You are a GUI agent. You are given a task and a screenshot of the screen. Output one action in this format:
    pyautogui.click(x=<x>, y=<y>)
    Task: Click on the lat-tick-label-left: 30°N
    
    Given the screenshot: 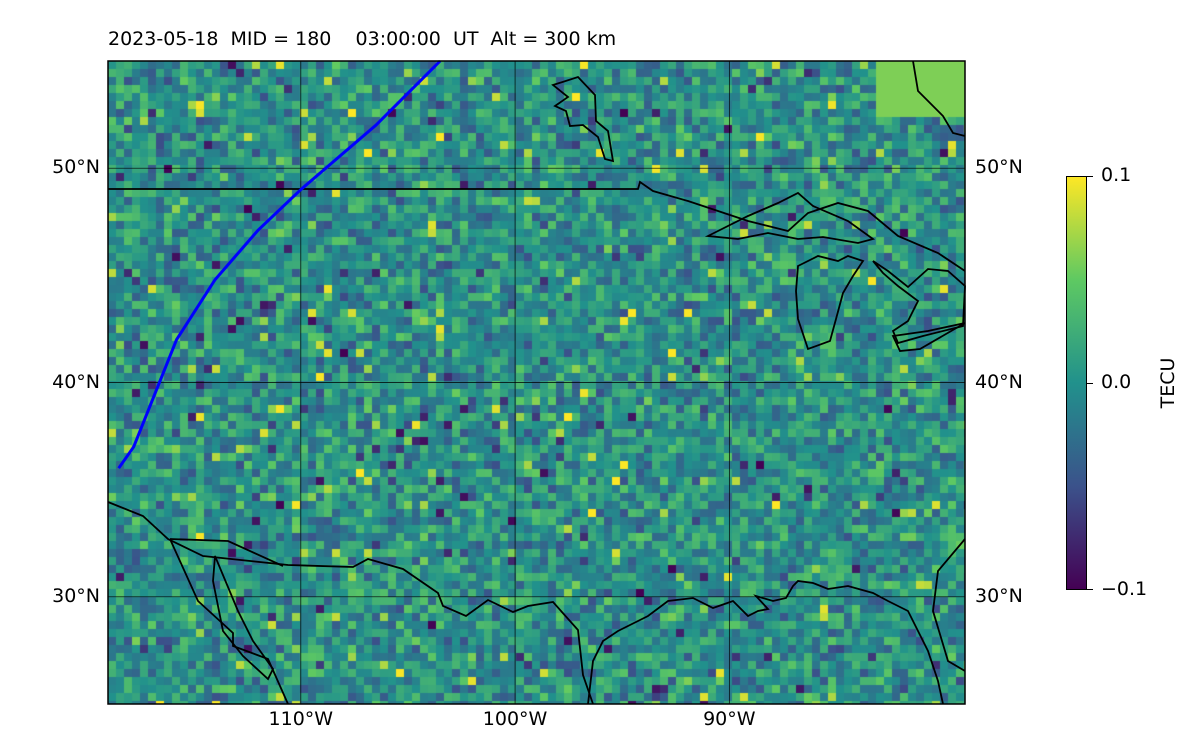 What is the action you would take?
    pyautogui.click(x=76, y=595)
    